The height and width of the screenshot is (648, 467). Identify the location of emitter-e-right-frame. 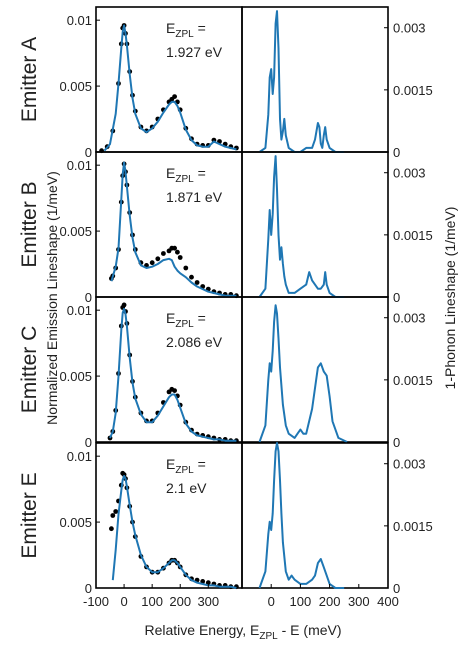
(315, 515).